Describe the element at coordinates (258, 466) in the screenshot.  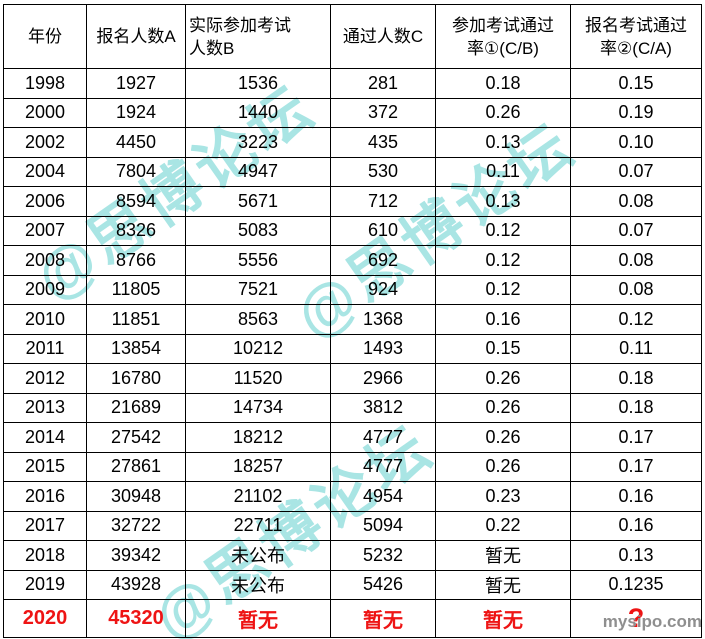
I see `table-cell: 18257` at that location.